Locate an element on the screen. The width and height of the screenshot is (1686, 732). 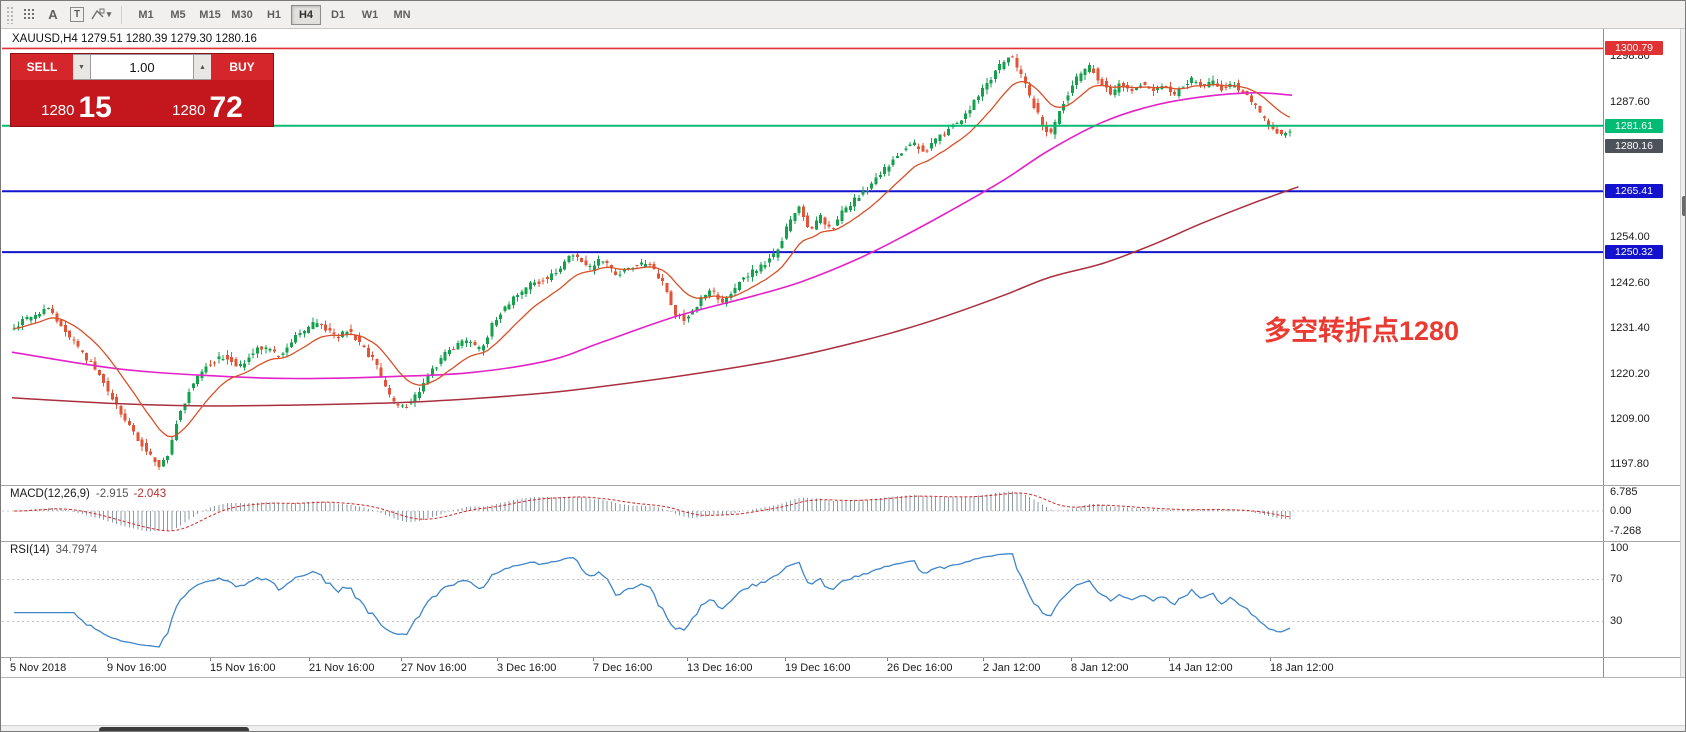
time-axis-label: 18 Jan 12:00 is located at coordinates (1302, 668).